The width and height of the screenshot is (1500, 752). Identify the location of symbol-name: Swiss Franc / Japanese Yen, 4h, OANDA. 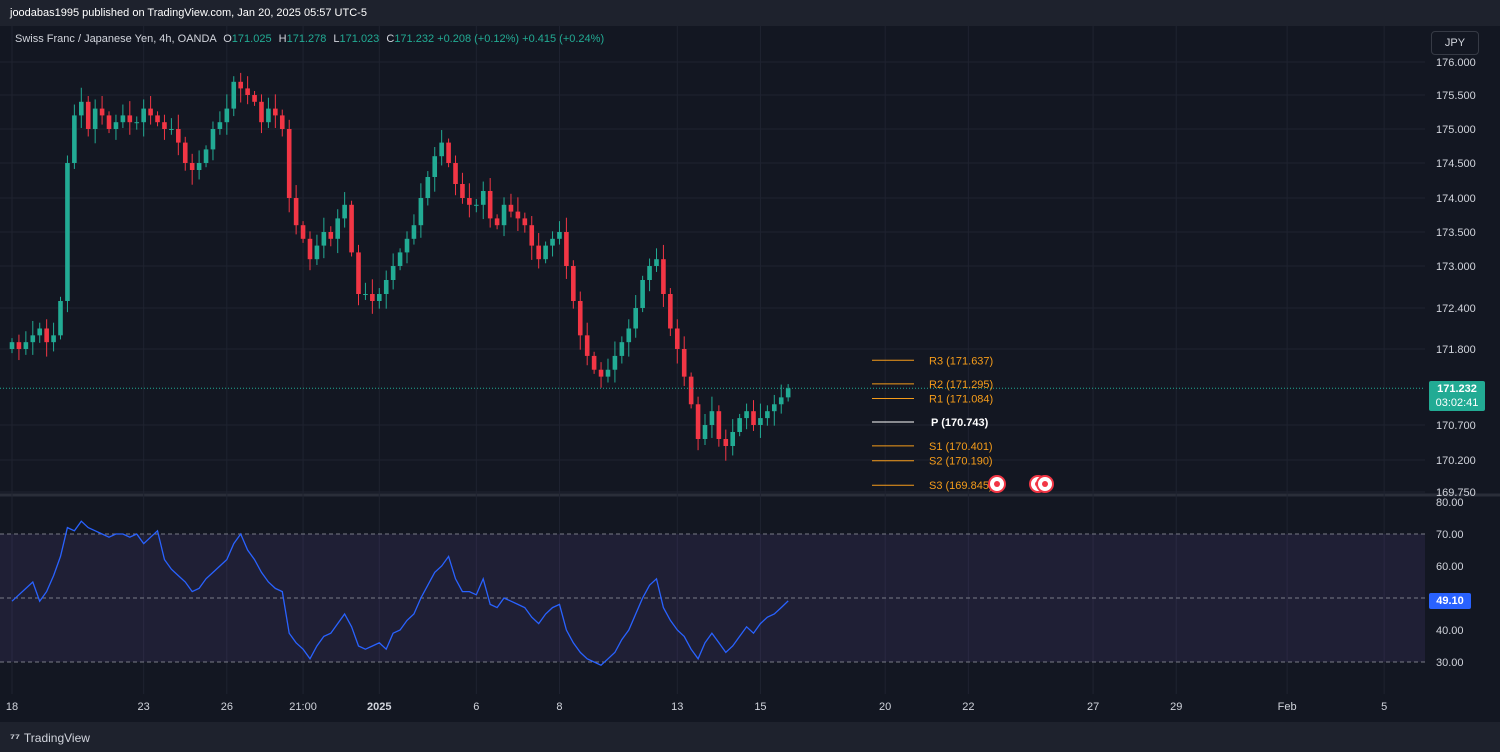
(116, 39).